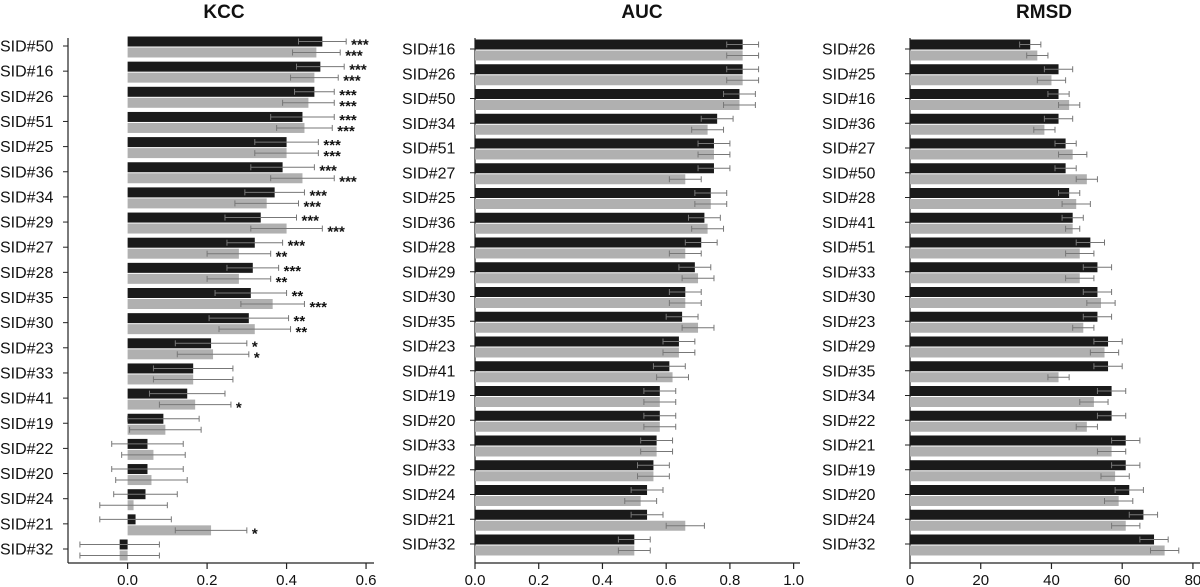 The height and width of the screenshot is (587, 1200). What do you see at coordinates (26, 399) in the screenshot?
I see `category-label: SID#41` at bounding box center [26, 399].